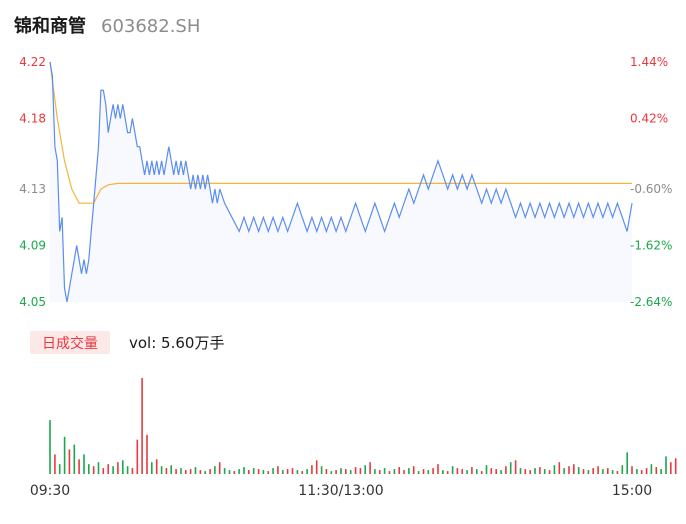 The image size is (686, 524). I want to click on price-tick-label: 4.05, so click(32, 302).